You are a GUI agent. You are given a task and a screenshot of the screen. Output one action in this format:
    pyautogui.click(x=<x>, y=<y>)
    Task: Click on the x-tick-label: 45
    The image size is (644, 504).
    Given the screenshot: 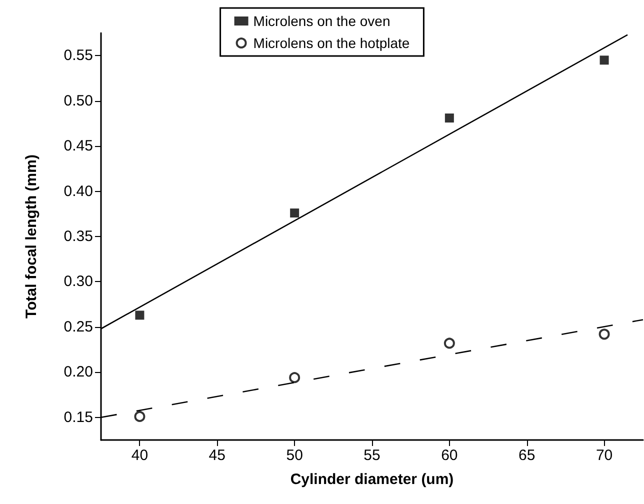 What is the action you would take?
    pyautogui.click(x=217, y=455)
    